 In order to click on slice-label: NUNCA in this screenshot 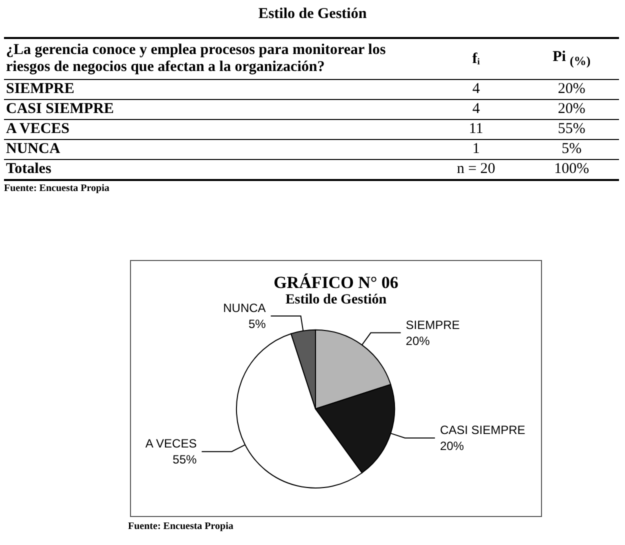, I will do `click(244, 308)`.